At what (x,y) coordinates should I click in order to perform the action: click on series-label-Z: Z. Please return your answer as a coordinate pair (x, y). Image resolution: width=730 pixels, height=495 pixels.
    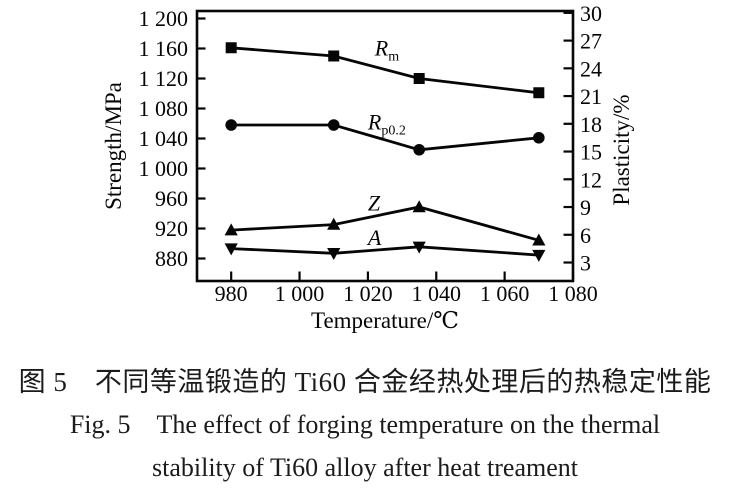
    Looking at the image, I should click on (374, 203).